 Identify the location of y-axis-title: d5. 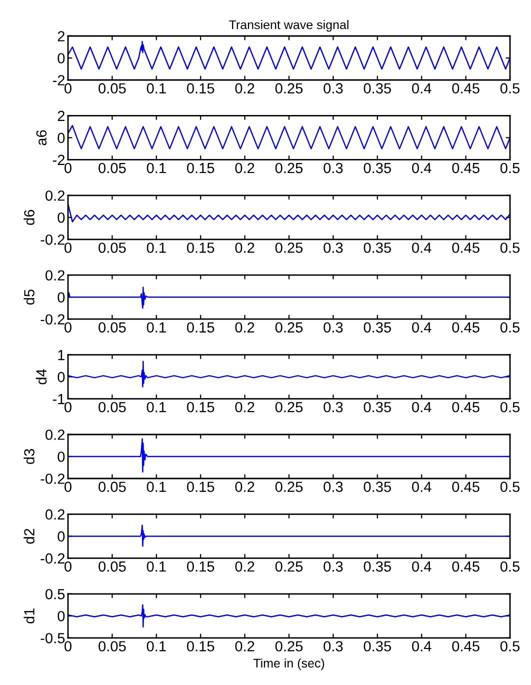
(29, 297).